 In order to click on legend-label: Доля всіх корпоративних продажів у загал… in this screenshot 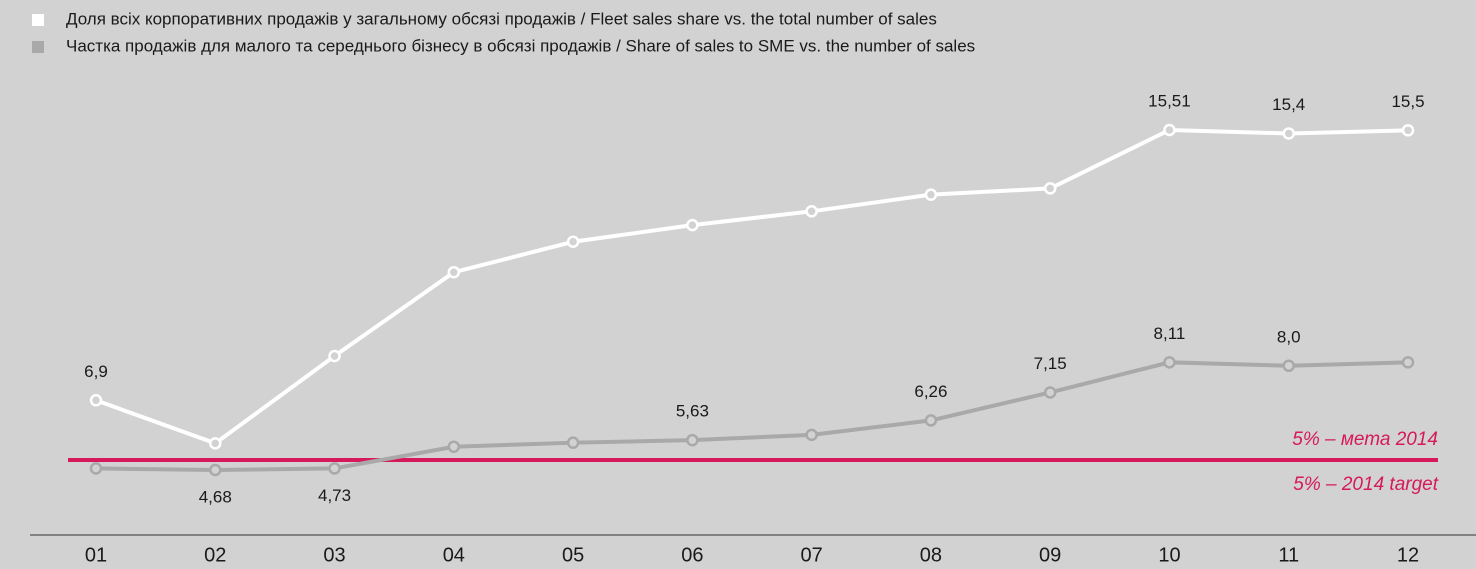, I will do `click(501, 18)`.